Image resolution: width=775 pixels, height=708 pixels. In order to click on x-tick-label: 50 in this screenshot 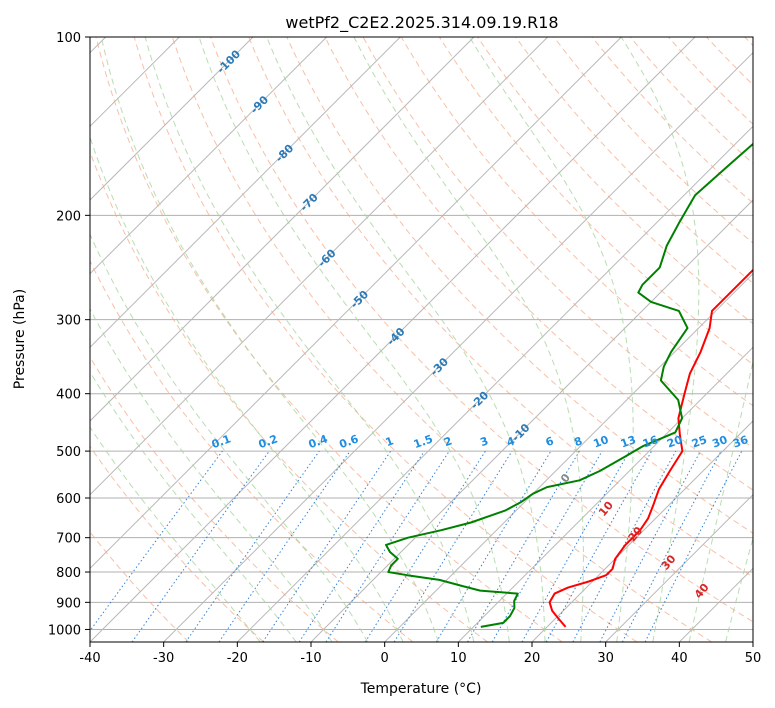, I will do `click(753, 658)`.